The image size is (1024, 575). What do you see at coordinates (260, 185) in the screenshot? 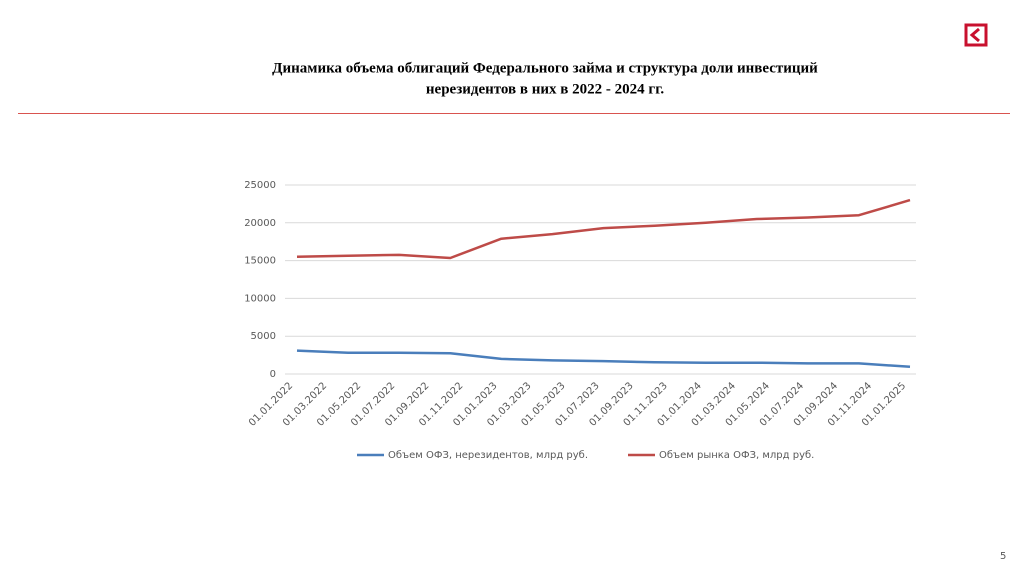
I see `y-tick-label: 25000` at bounding box center [260, 185].